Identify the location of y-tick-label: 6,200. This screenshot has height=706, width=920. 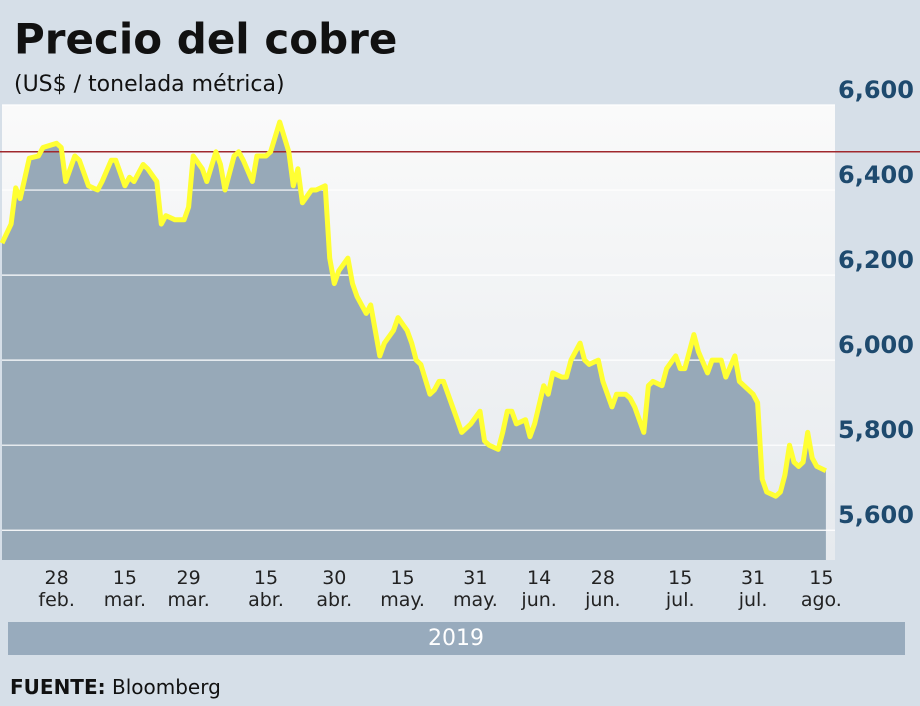
(876, 260).